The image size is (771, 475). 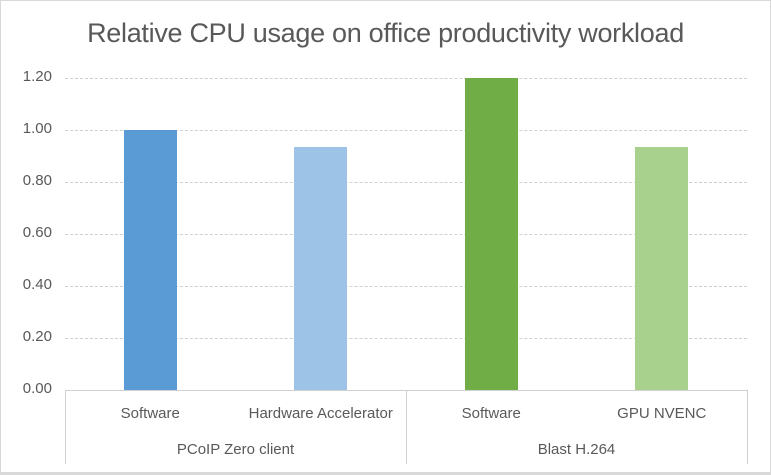 What do you see at coordinates (320, 413) in the screenshot?
I see `x-category-label: Hardware Accelerator` at bounding box center [320, 413].